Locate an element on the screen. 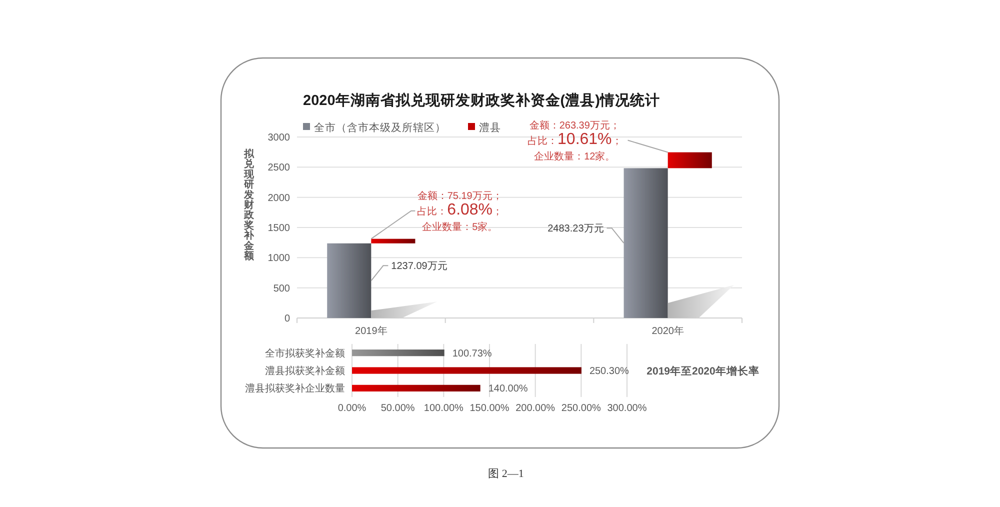 This screenshot has width=1000, height=507. caption: 图 2—1 is located at coordinates (506, 474).